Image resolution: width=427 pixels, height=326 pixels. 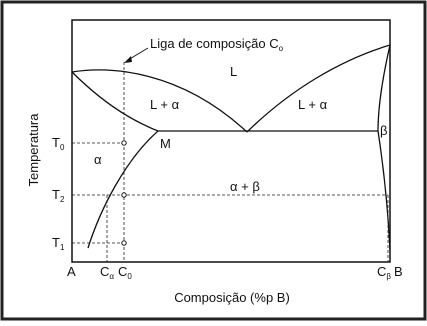 What do you see at coordinates (233, 71) in the screenshot?
I see `phase-label: L` at bounding box center [233, 71].